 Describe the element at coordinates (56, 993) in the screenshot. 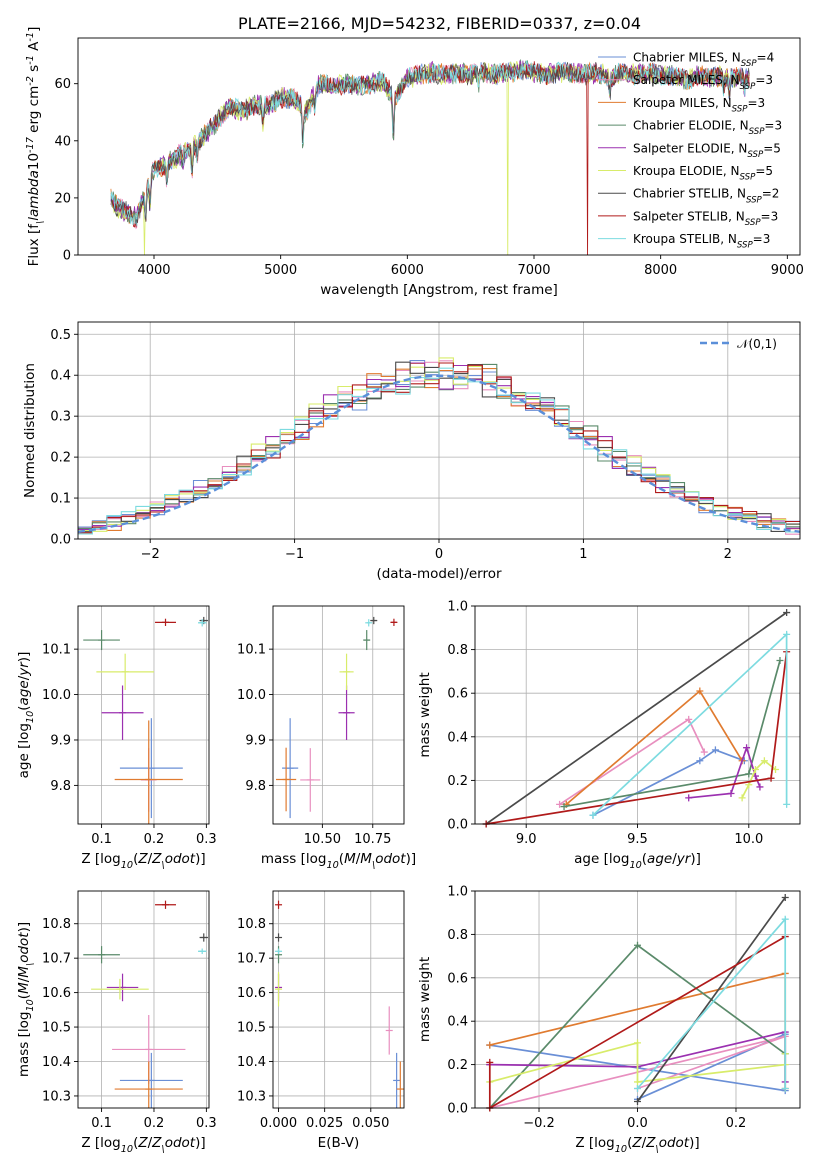

I see `y-tick-label: 10.6` at that location.